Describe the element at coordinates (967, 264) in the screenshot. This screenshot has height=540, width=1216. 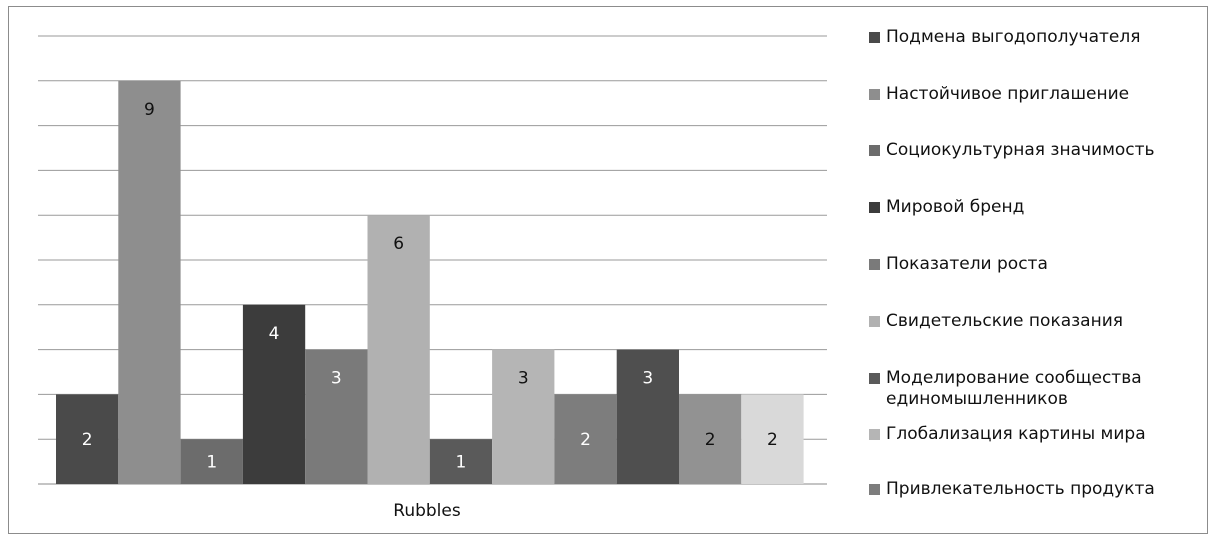
I see `legend-label: Показатели роста` at that location.